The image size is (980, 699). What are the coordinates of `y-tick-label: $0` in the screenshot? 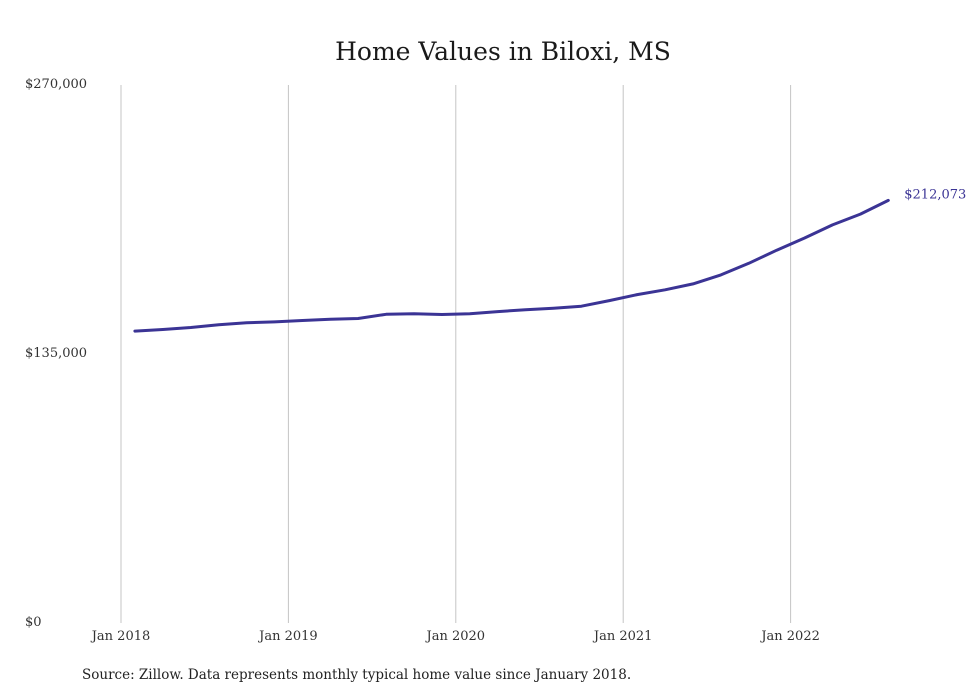 It's located at (33, 622).